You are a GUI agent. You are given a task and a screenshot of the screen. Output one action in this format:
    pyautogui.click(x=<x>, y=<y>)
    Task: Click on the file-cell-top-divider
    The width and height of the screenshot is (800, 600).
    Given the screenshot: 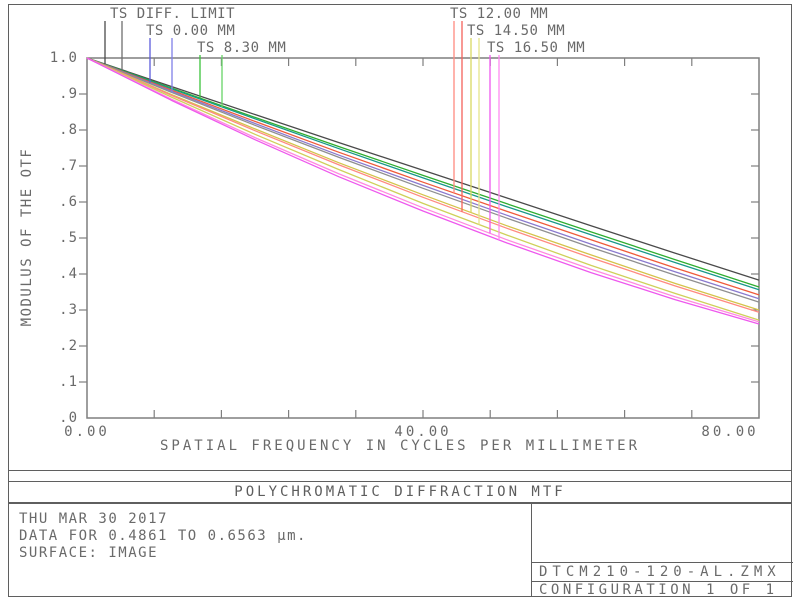 What is the action you would take?
    pyautogui.click(x=662, y=562)
    